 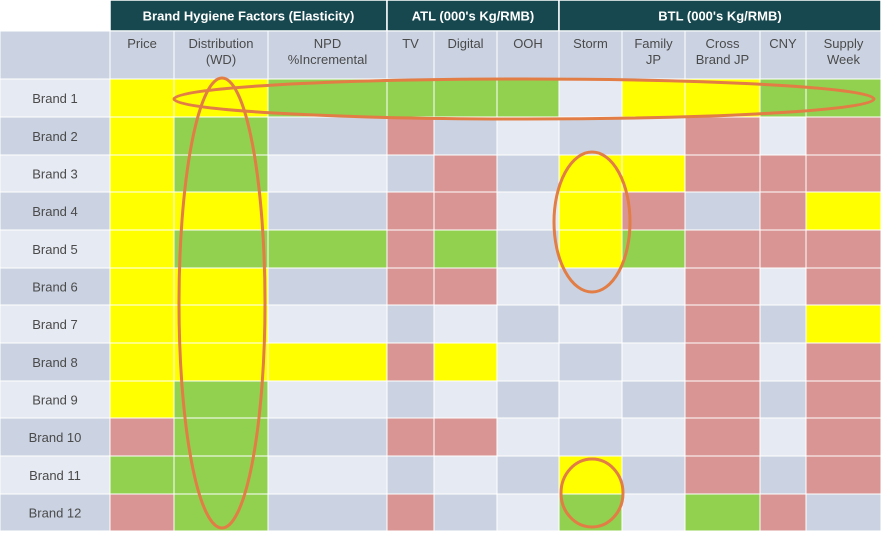 I want to click on row-label-brand-10: Brand 10, so click(x=55, y=437).